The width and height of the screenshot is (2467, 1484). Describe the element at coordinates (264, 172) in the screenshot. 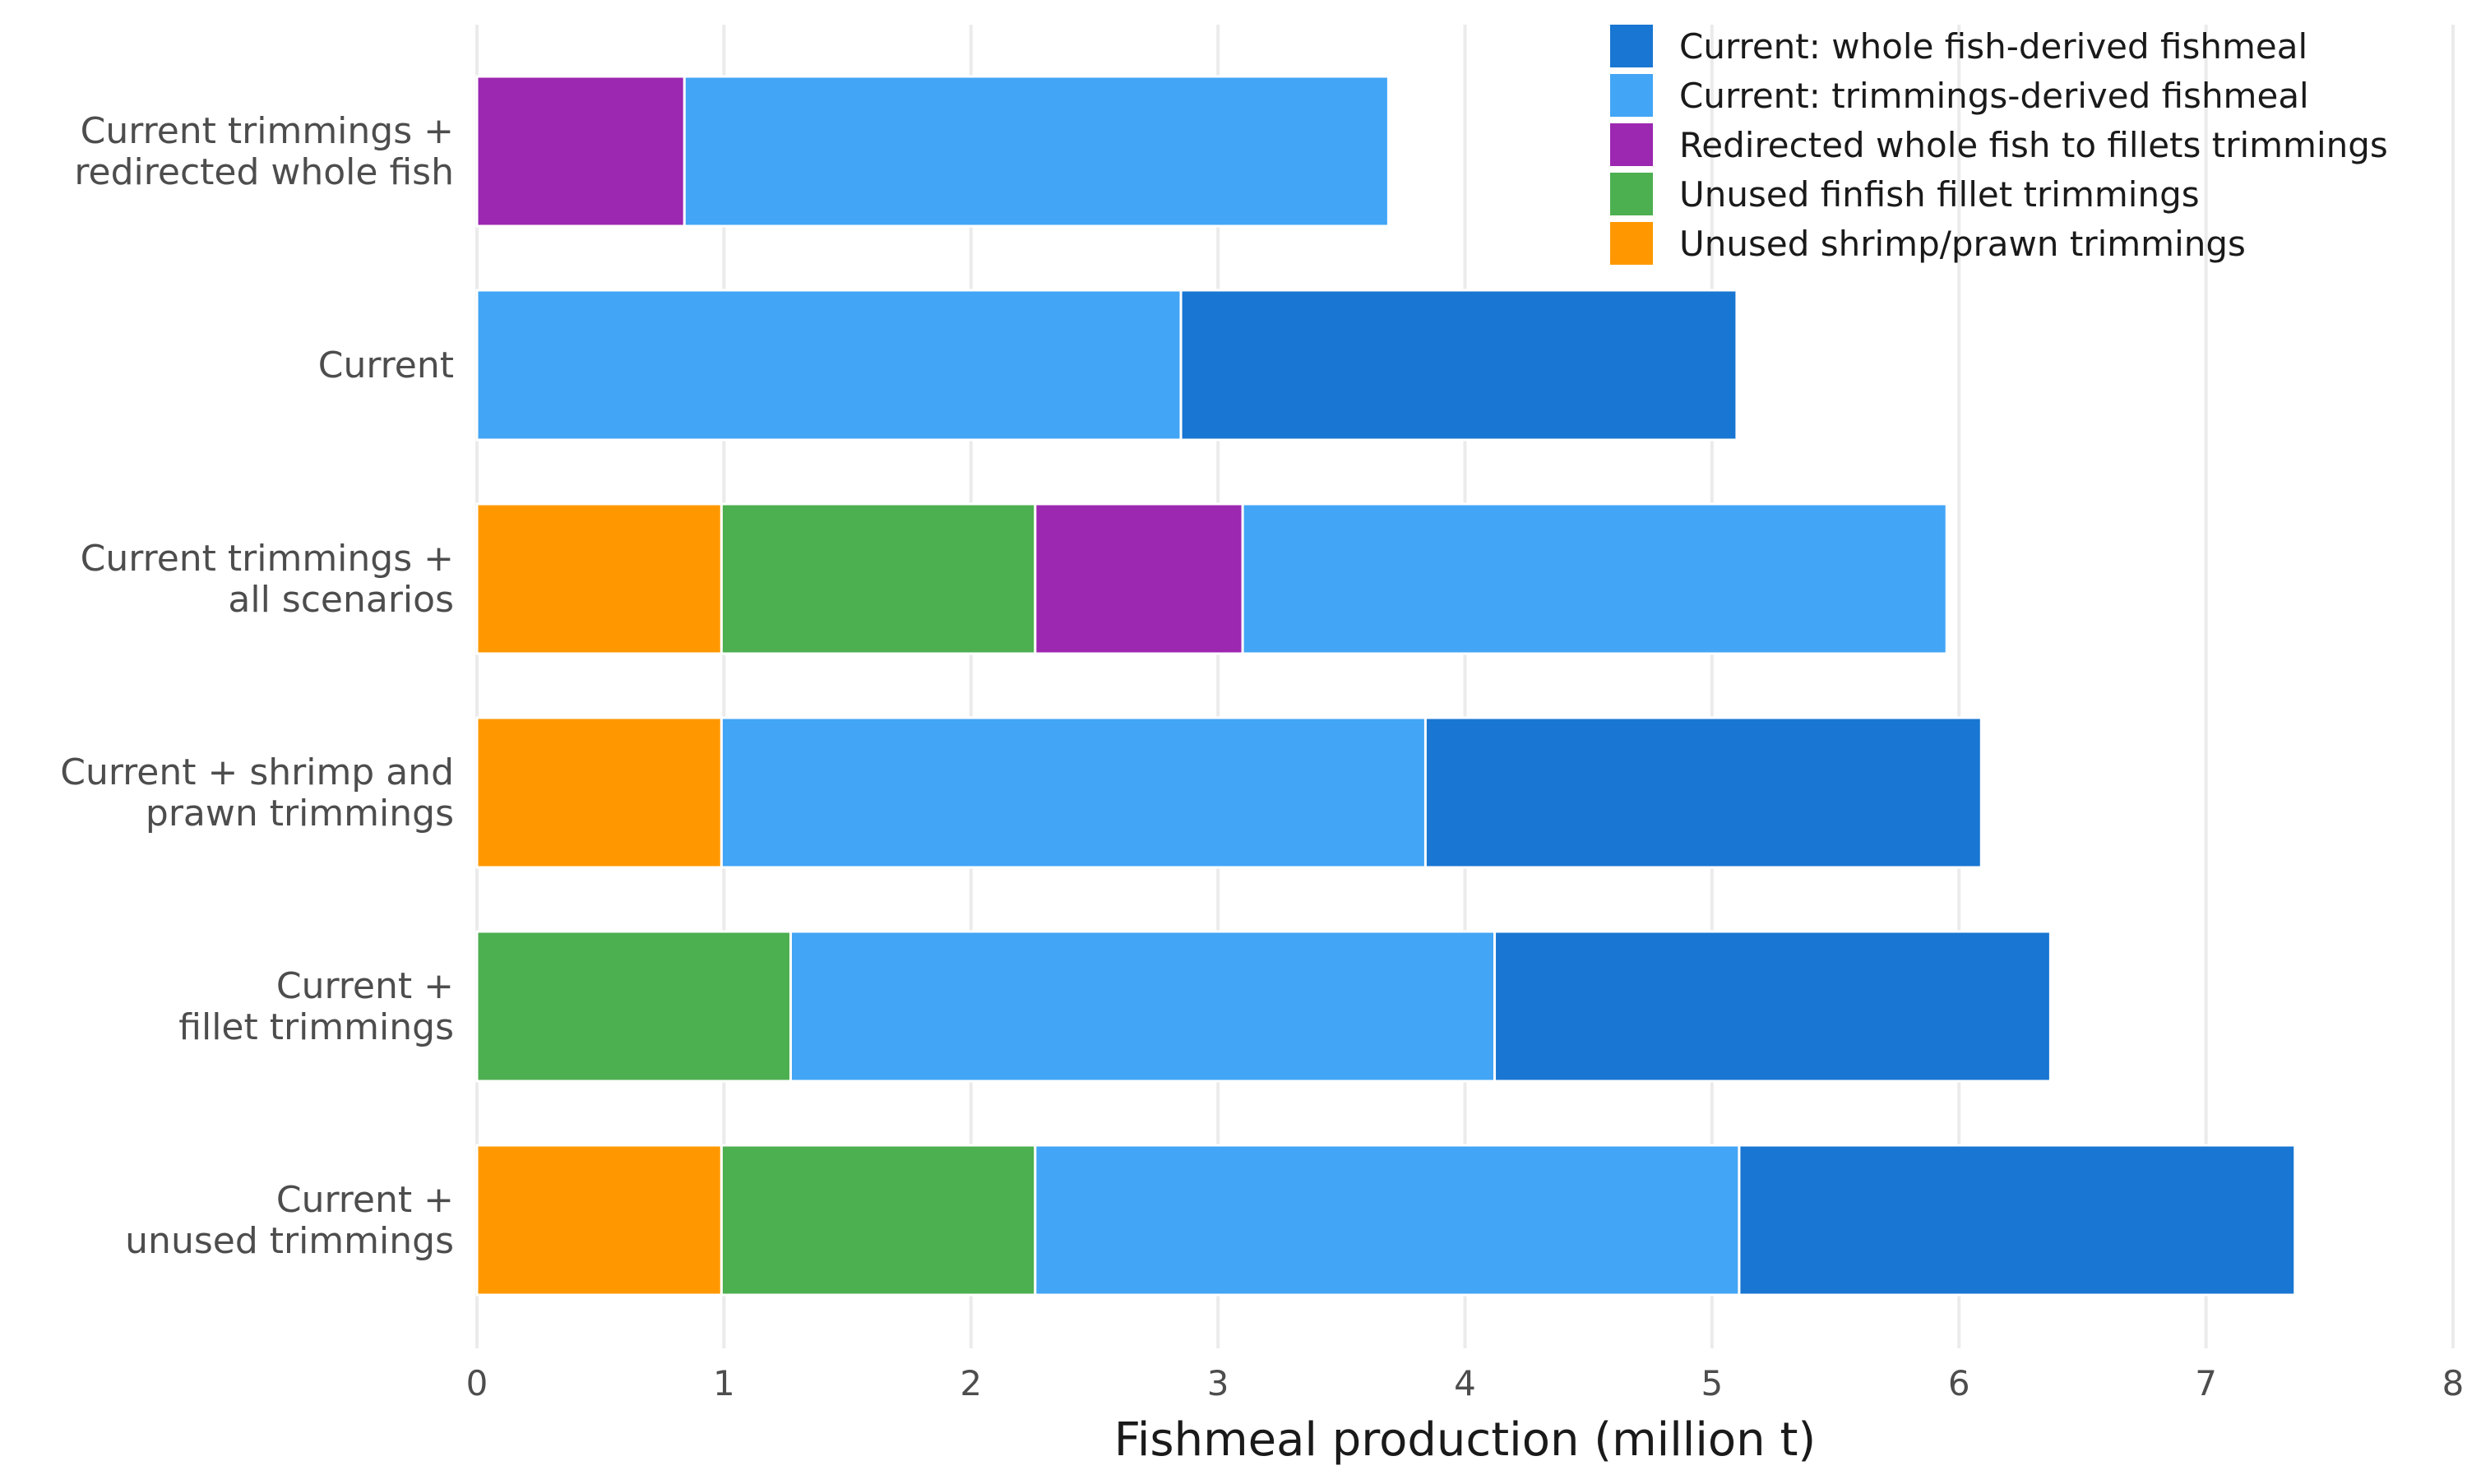

I see `category-label: redirected whole fish` at that location.